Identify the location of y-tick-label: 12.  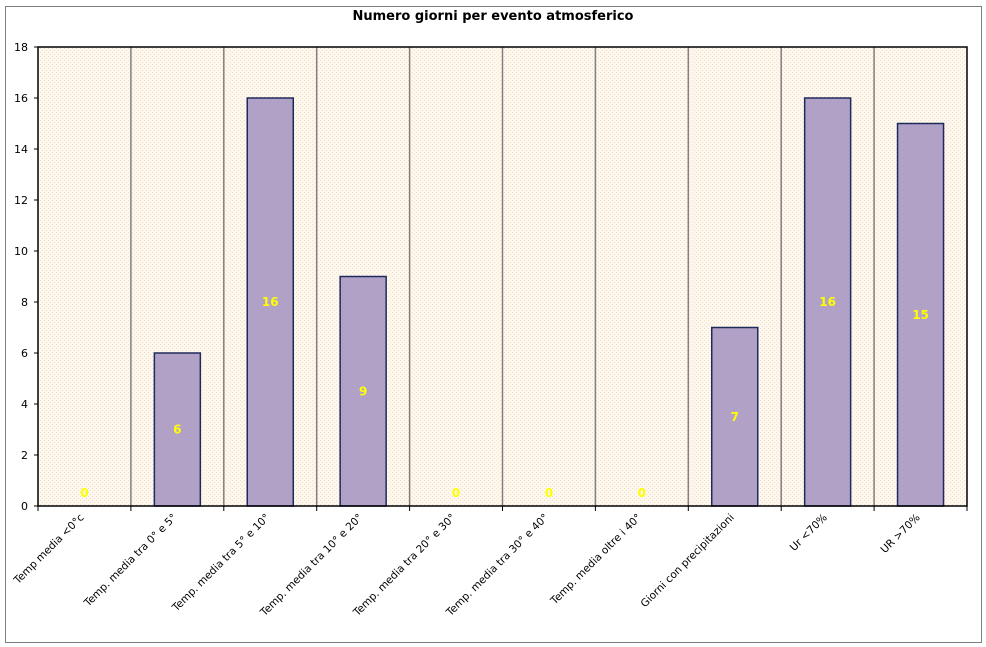
(21, 200).